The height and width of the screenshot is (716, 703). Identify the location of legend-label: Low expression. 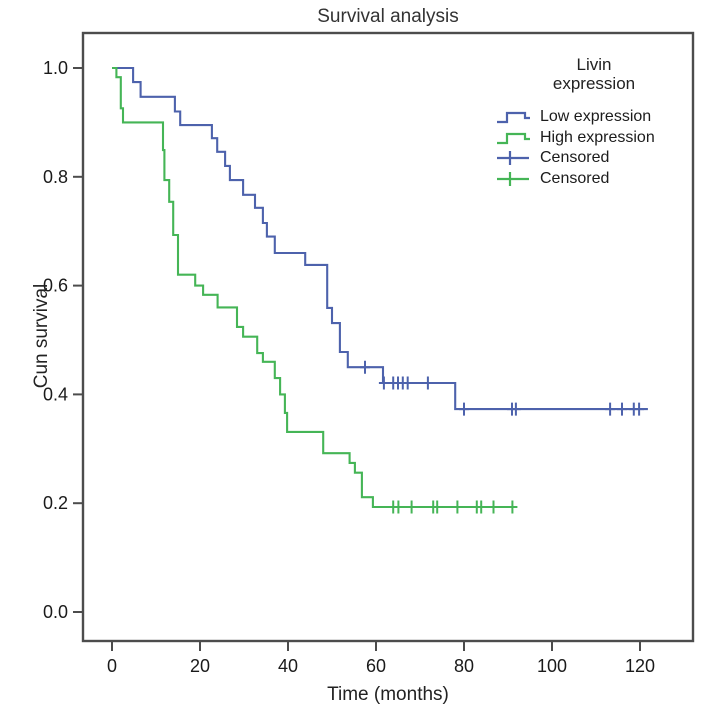
(596, 117).